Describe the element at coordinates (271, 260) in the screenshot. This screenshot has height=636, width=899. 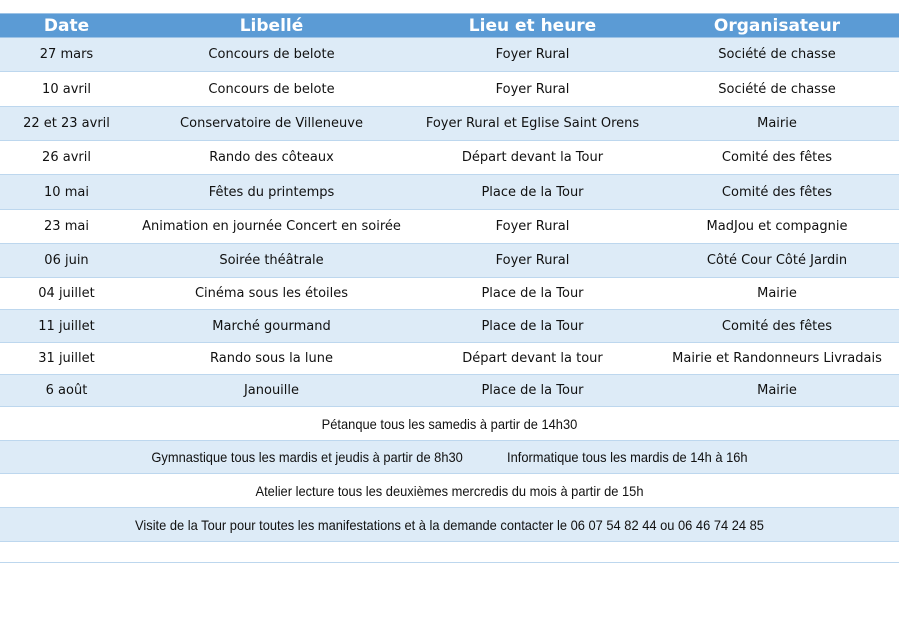
I see `cell-libelle: Soirée théâtrale` at that location.